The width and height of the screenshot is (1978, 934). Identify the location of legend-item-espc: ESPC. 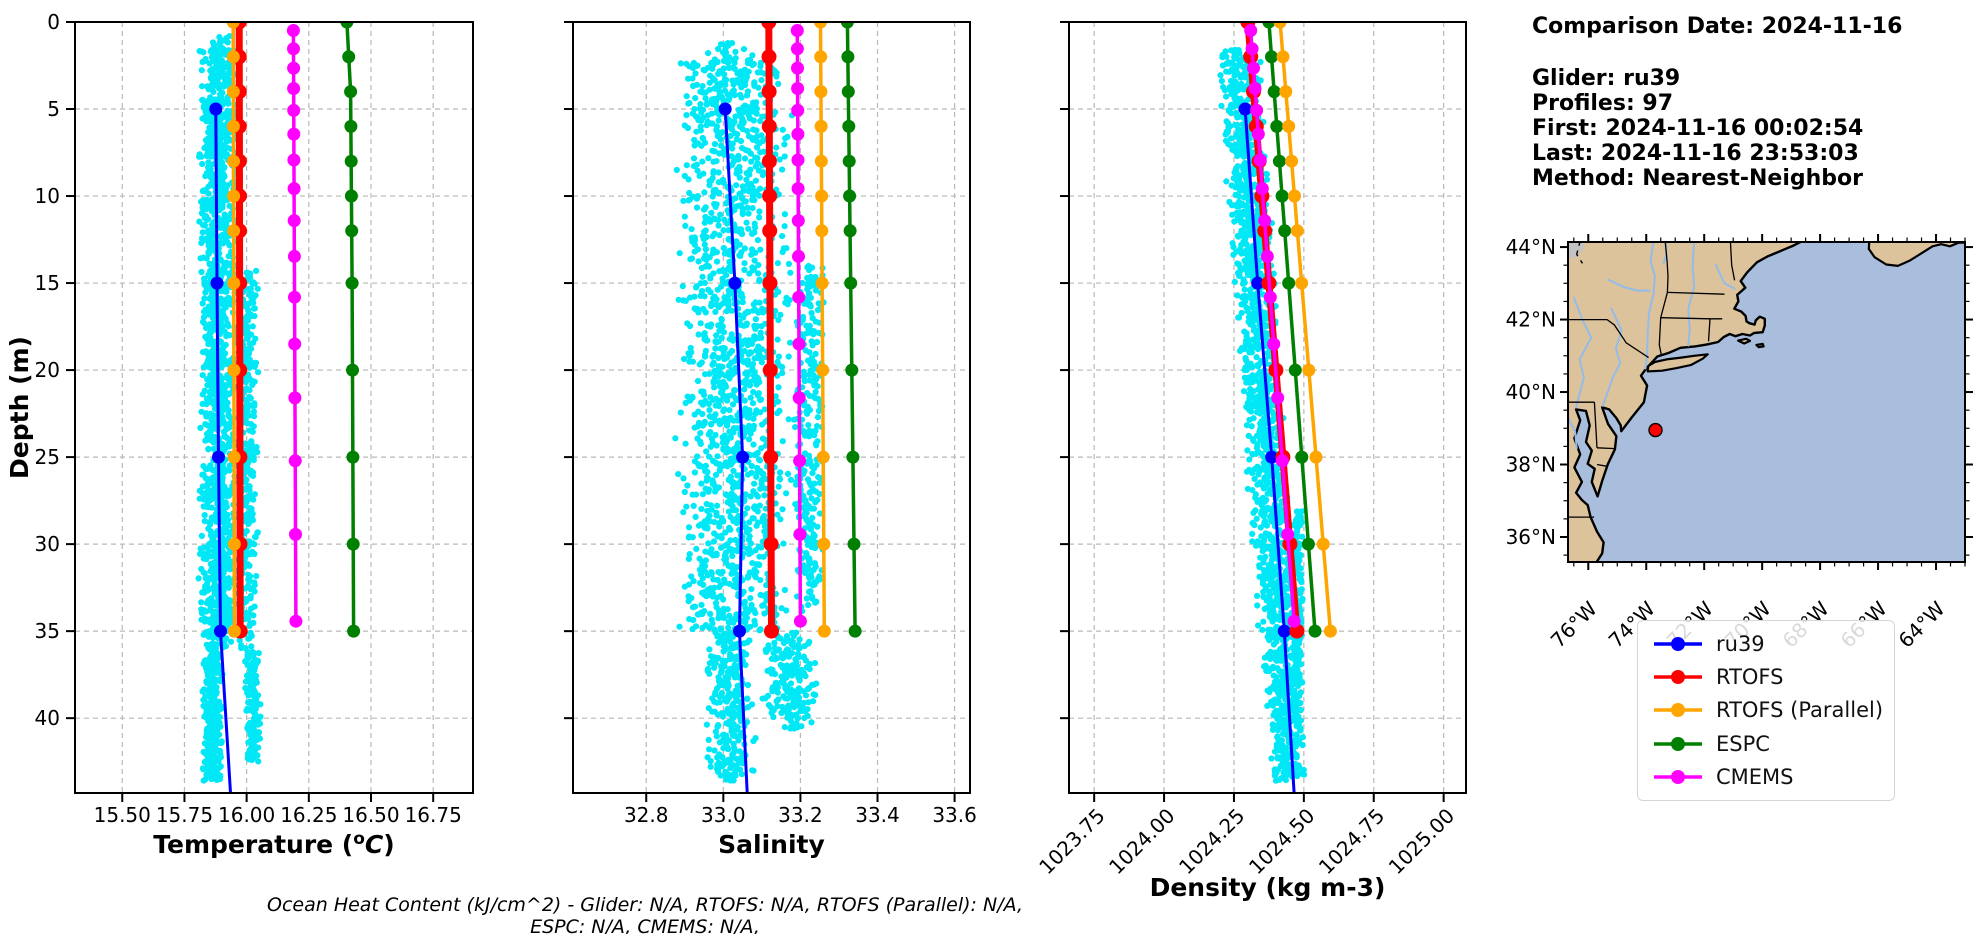
(1768, 744).